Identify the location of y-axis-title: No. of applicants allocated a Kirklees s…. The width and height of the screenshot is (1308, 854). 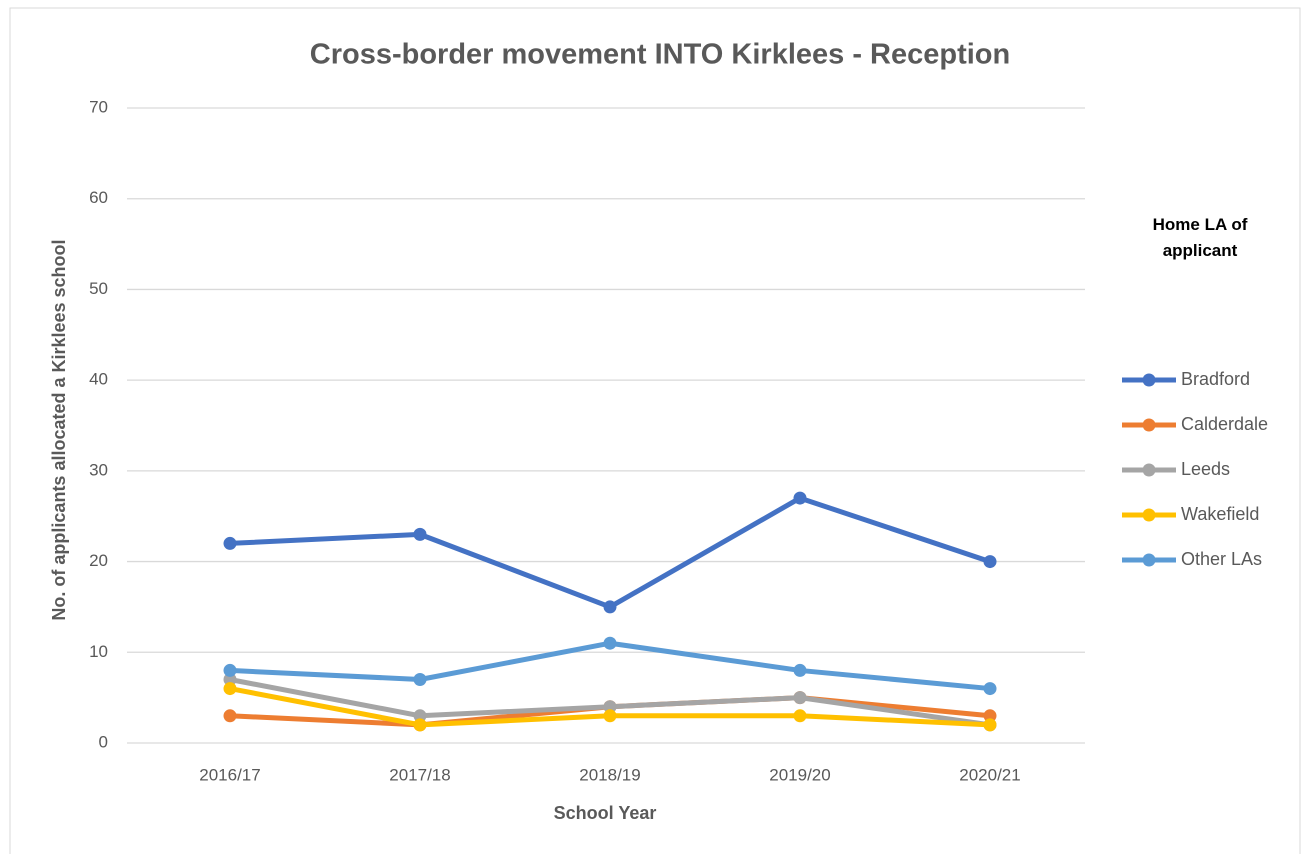
(59, 429).